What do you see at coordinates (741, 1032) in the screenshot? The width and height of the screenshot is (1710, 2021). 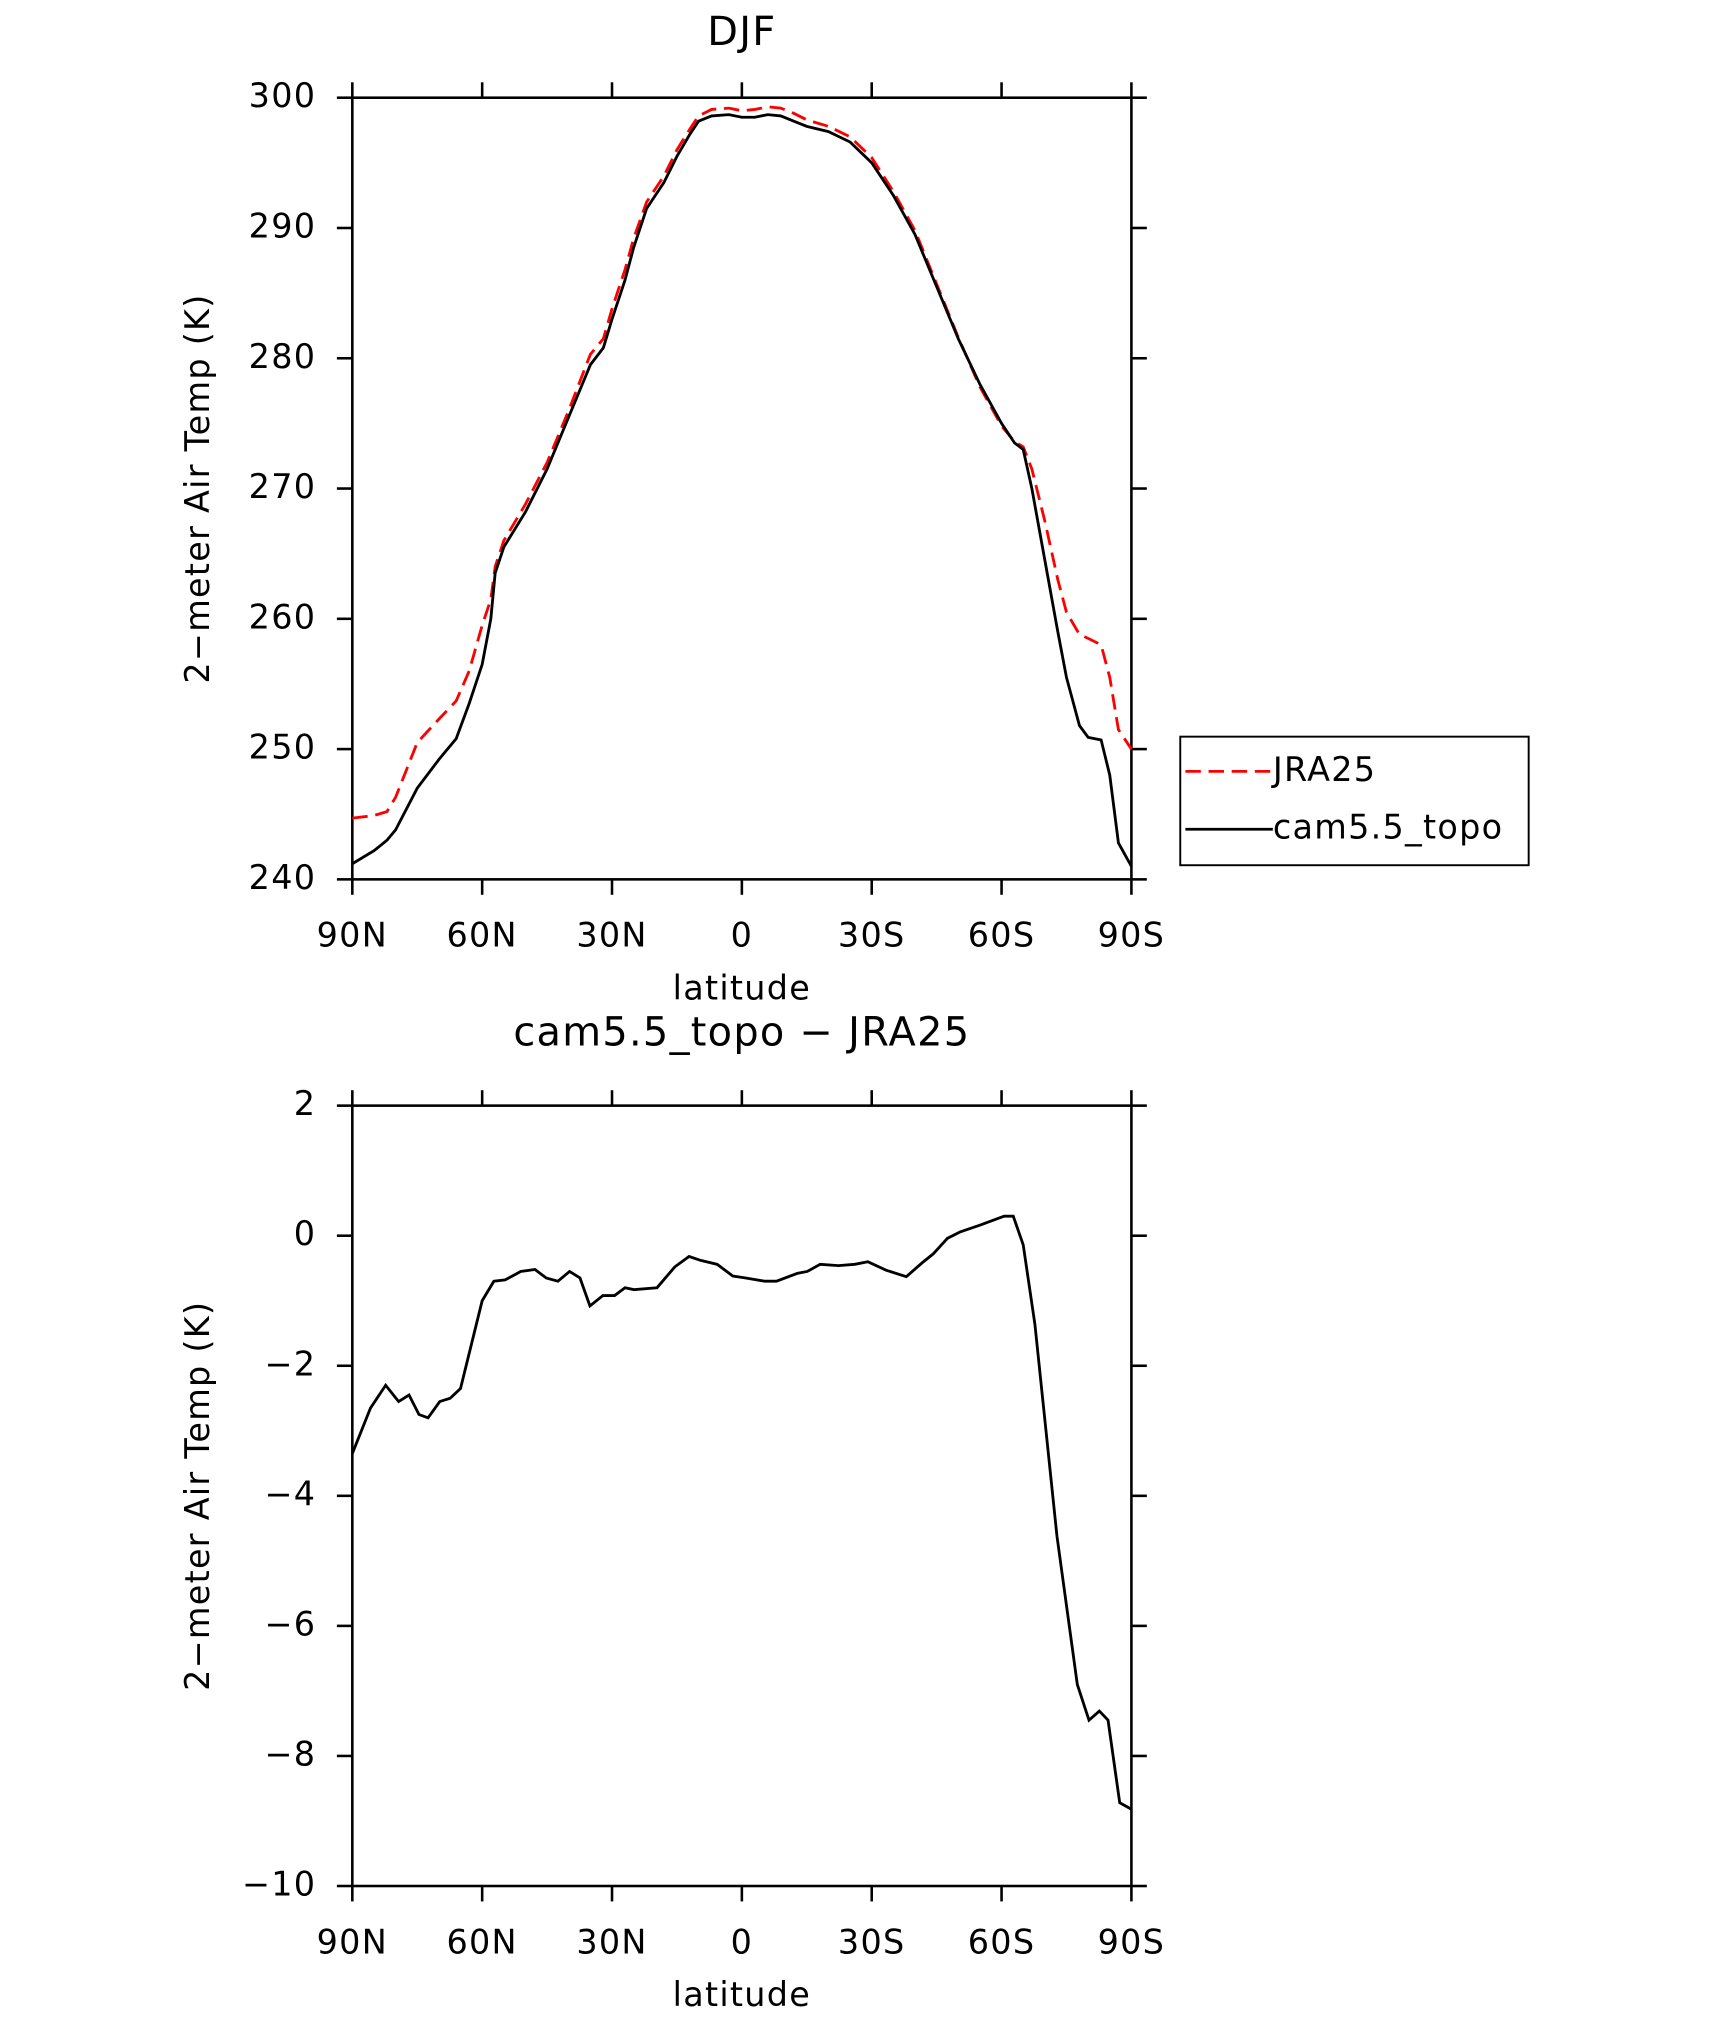 I see `chart-title: cam5.5_topo − JRA25` at bounding box center [741, 1032].